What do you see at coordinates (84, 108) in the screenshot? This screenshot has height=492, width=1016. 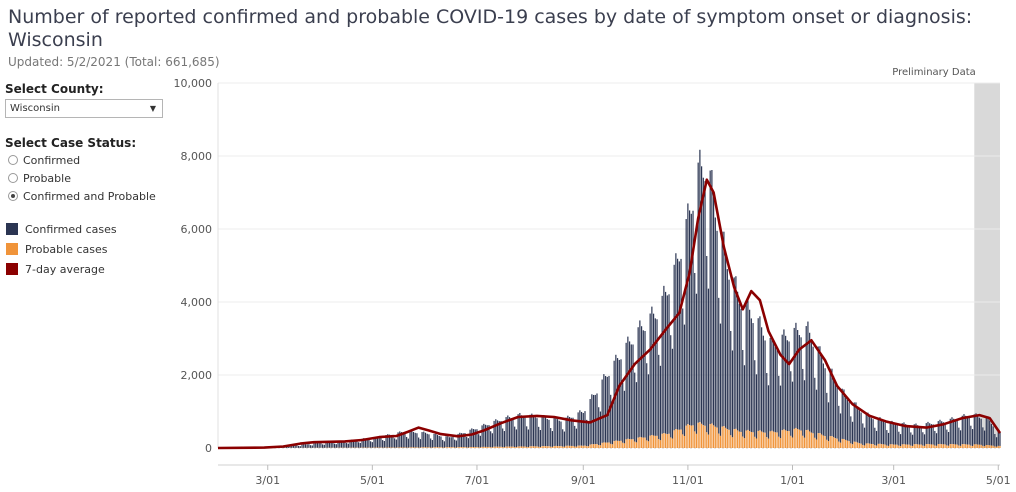 I see `county-dropdown: Wisconsin ▼` at bounding box center [84, 108].